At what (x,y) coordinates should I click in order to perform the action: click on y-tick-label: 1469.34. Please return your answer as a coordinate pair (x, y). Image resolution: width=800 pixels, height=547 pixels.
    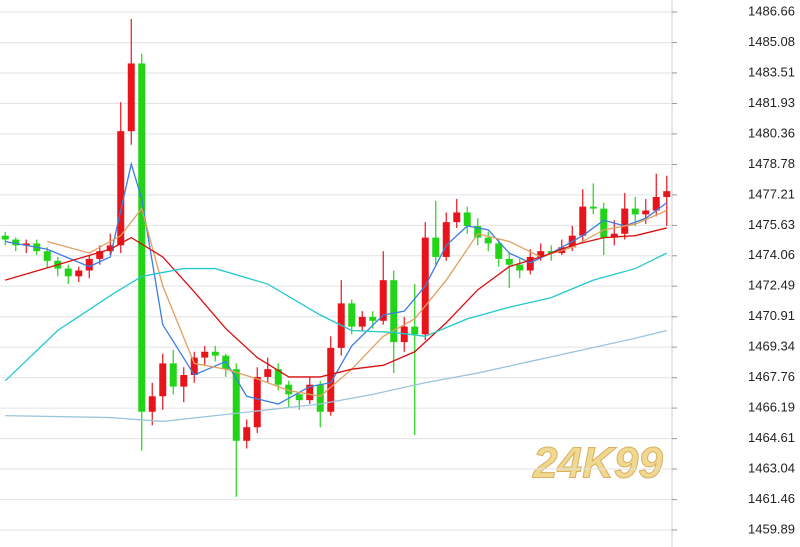
    Looking at the image, I should click on (771, 346).